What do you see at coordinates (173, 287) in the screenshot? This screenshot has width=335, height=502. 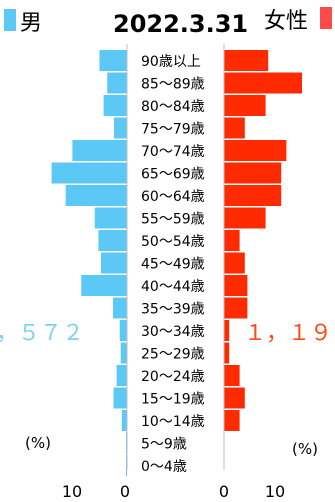 I see `age-label: 40～44歳` at bounding box center [173, 287].